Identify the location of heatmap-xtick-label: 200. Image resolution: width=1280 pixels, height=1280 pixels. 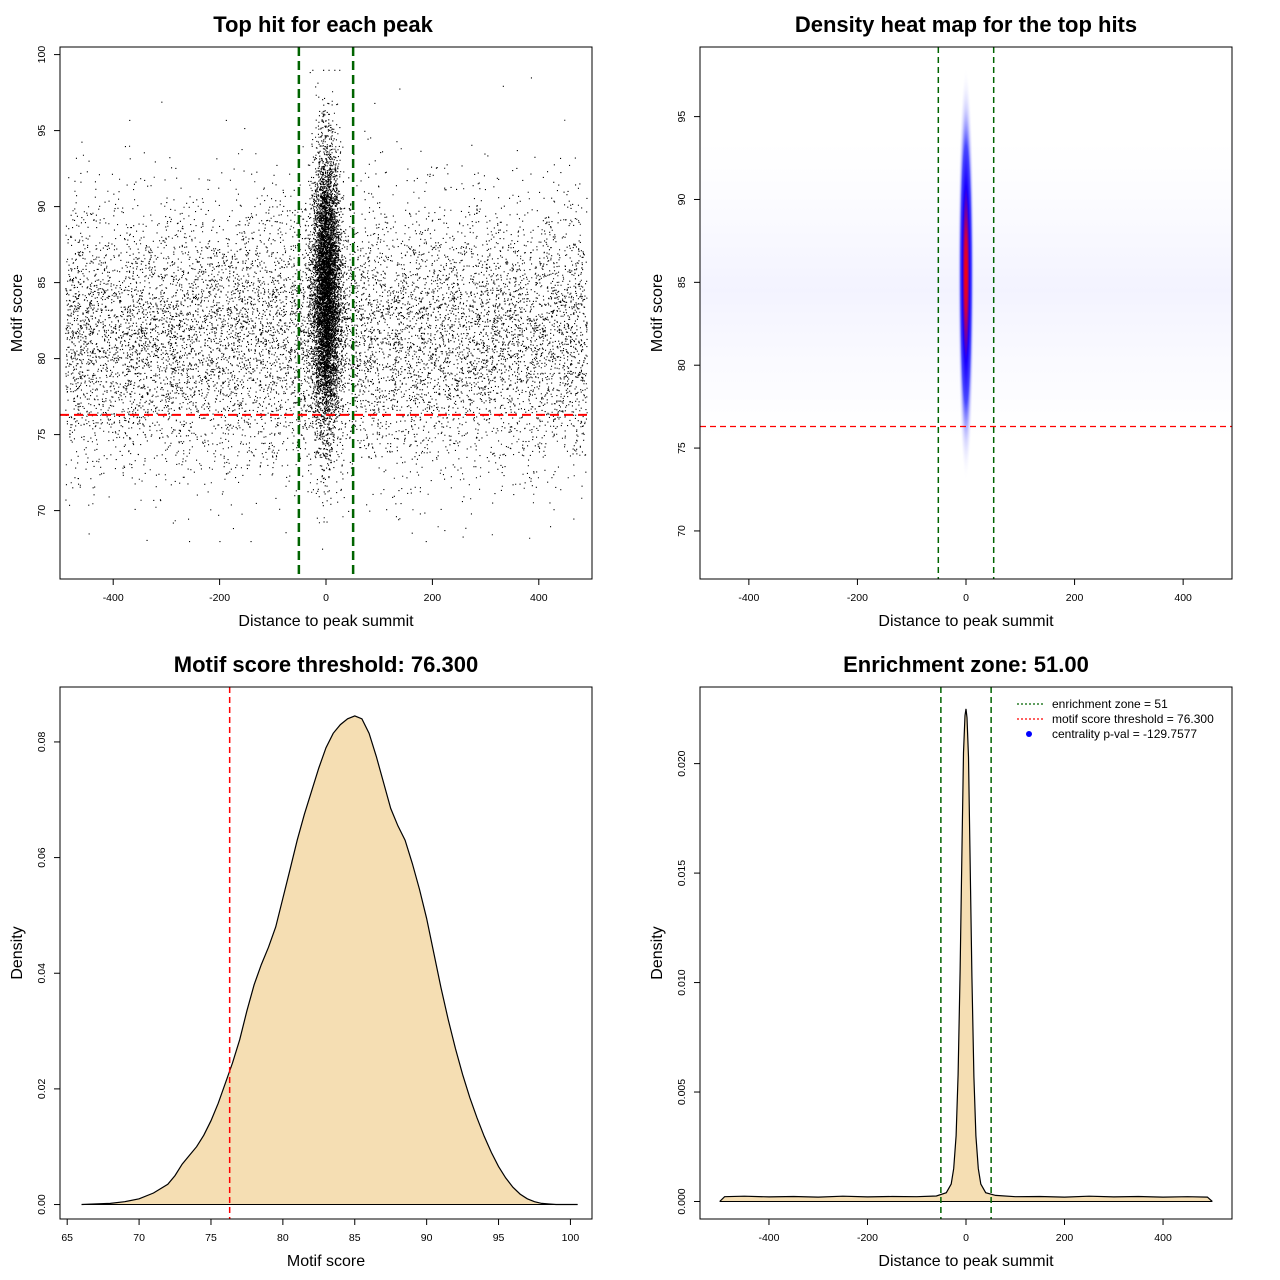
(1075, 598).